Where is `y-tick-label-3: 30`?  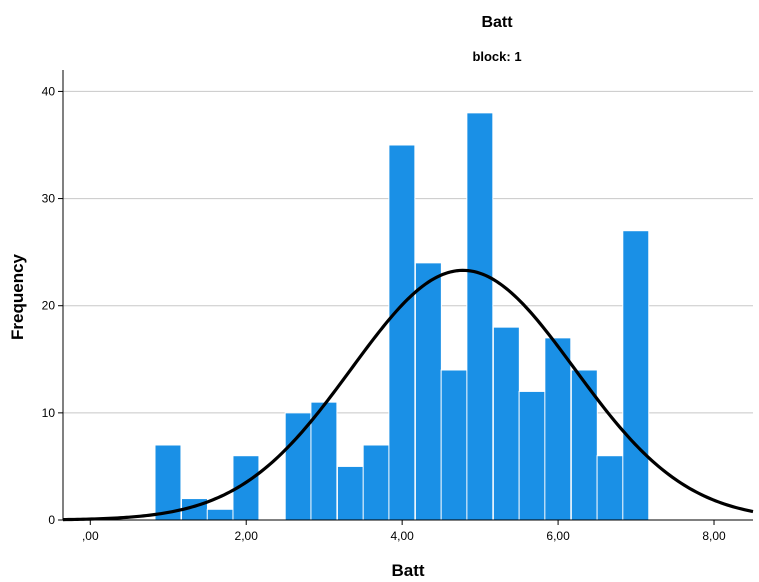 y-tick-label-3: 30 is located at coordinates (49, 199).